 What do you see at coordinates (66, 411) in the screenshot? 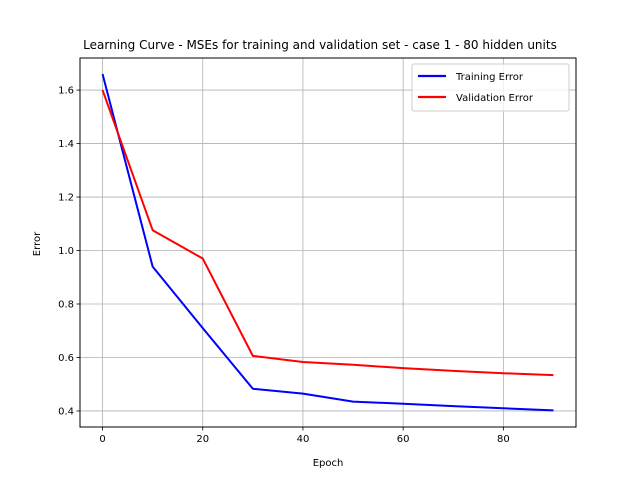
I see `y-tick-label: 0.4` at bounding box center [66, 411].